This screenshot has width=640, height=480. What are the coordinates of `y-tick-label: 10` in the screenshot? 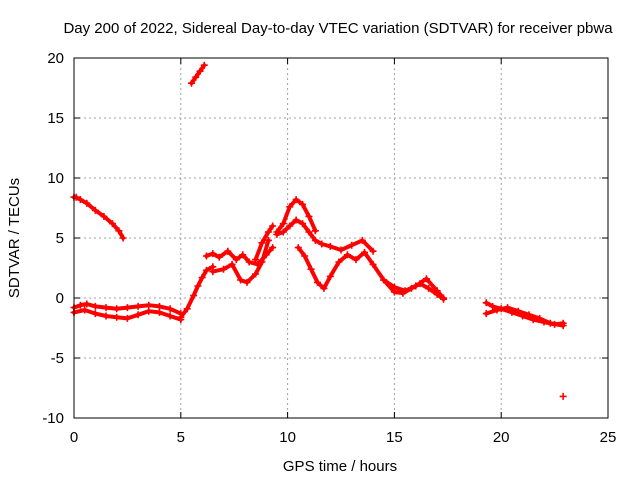 It's located at (55, 178).